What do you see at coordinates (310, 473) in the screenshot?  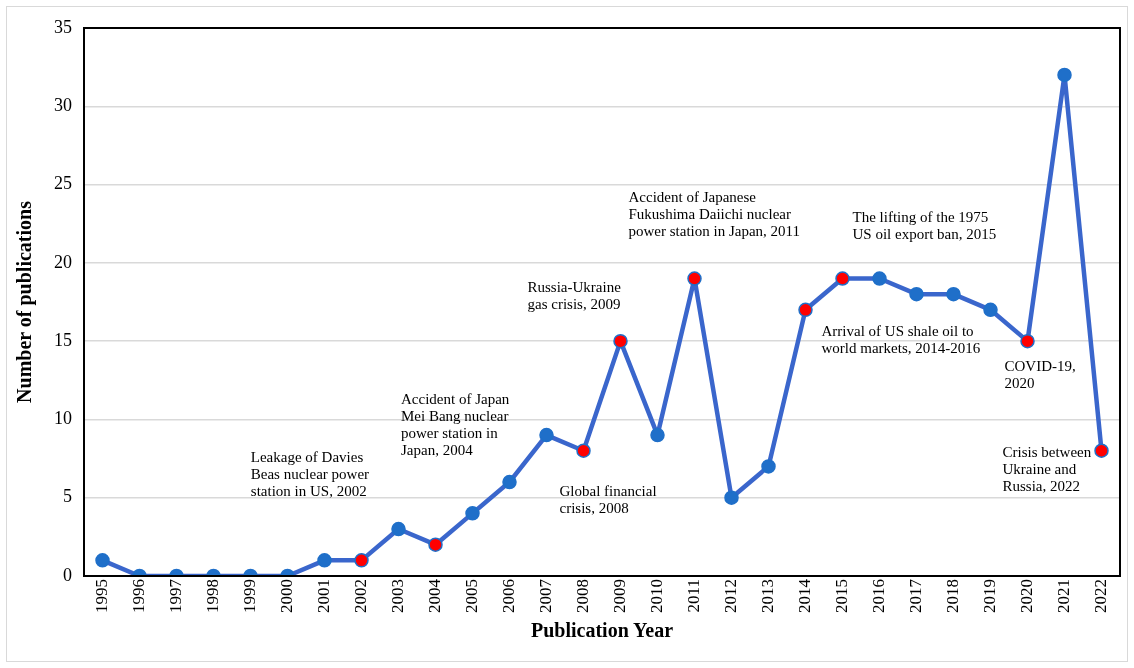 I see `annotation: Leakage of Davies Beas nuclear power station in US, 2002` at bounding box center [310, 473].